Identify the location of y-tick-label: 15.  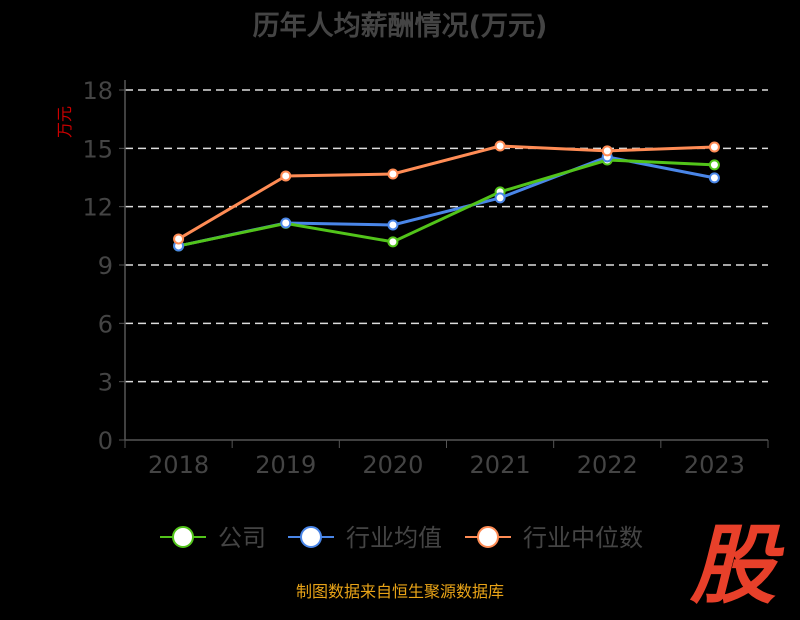
(97, 149).